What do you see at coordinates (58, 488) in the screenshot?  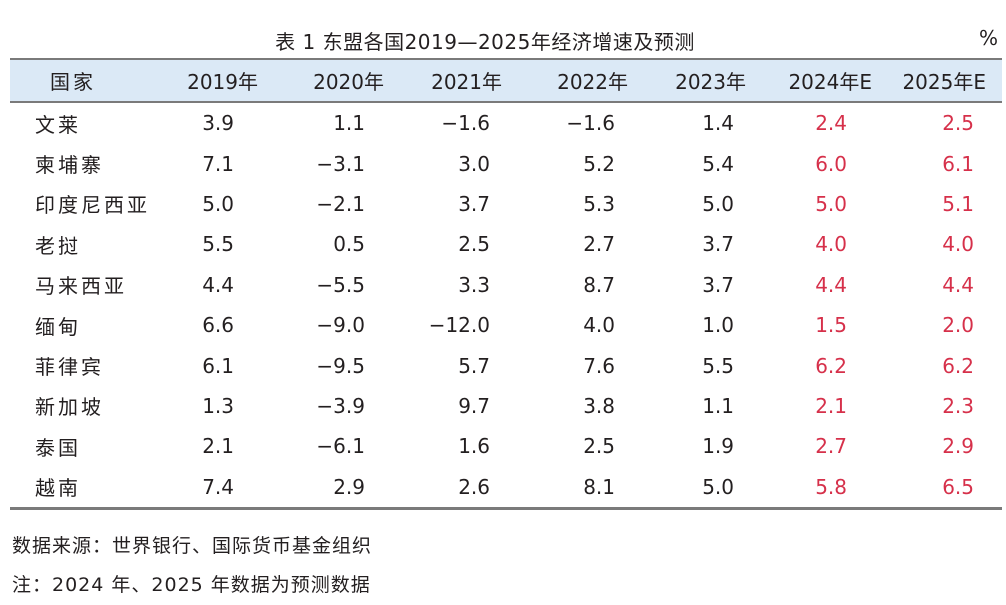 I see `country-cell: 越南` at bounding box center [58, 488].